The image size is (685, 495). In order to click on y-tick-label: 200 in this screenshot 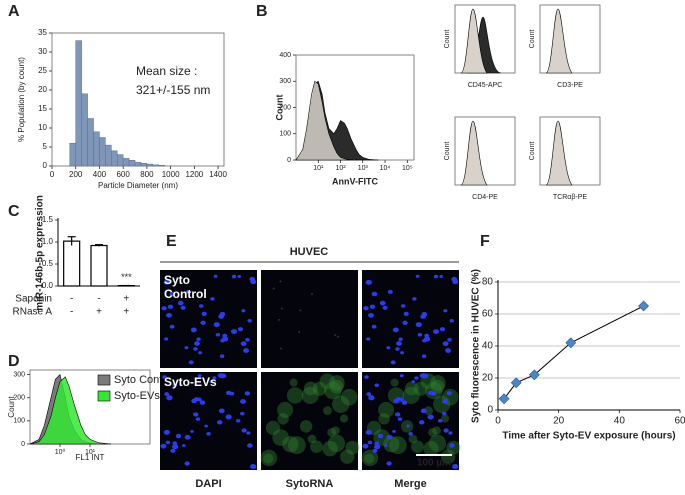, I will do `click(285, 107)`.